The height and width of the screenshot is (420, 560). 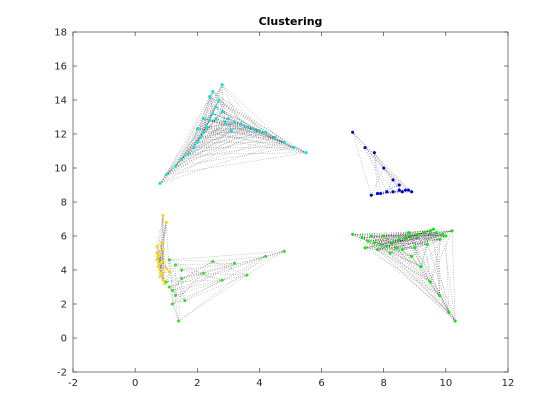 What do you see at coordinates (135, 383) in the screenshot?
I see `x-tick-label: 0` at bounding box center [135, 383].